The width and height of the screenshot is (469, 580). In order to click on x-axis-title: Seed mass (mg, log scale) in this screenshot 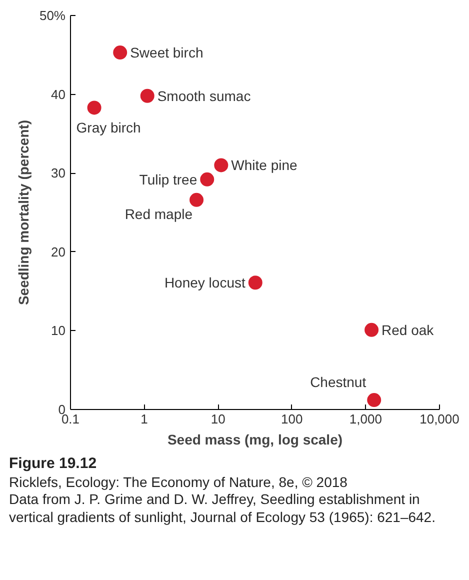, I will do `click(255, 440)`.